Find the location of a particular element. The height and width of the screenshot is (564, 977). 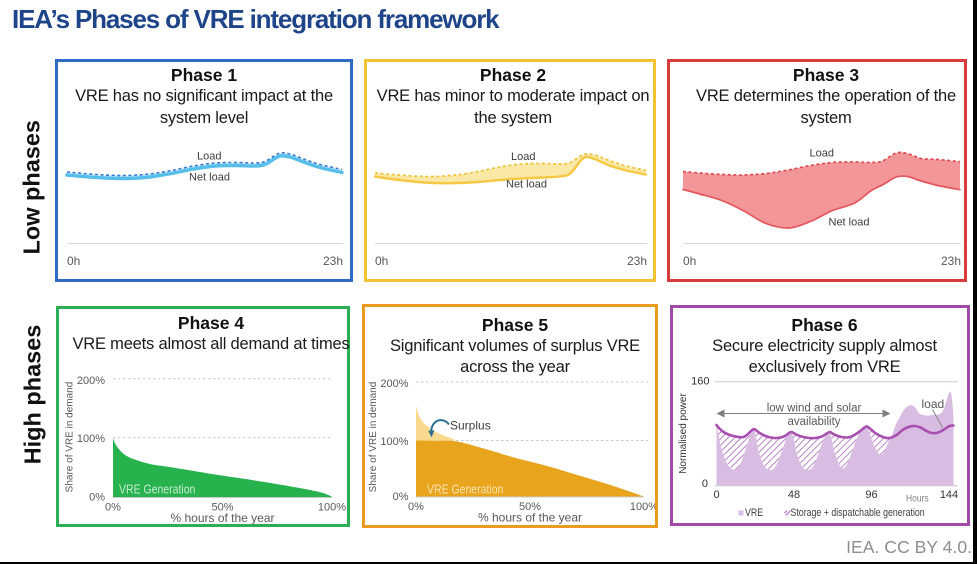

svg-text: Surplus is located at coordinates (470, 426).